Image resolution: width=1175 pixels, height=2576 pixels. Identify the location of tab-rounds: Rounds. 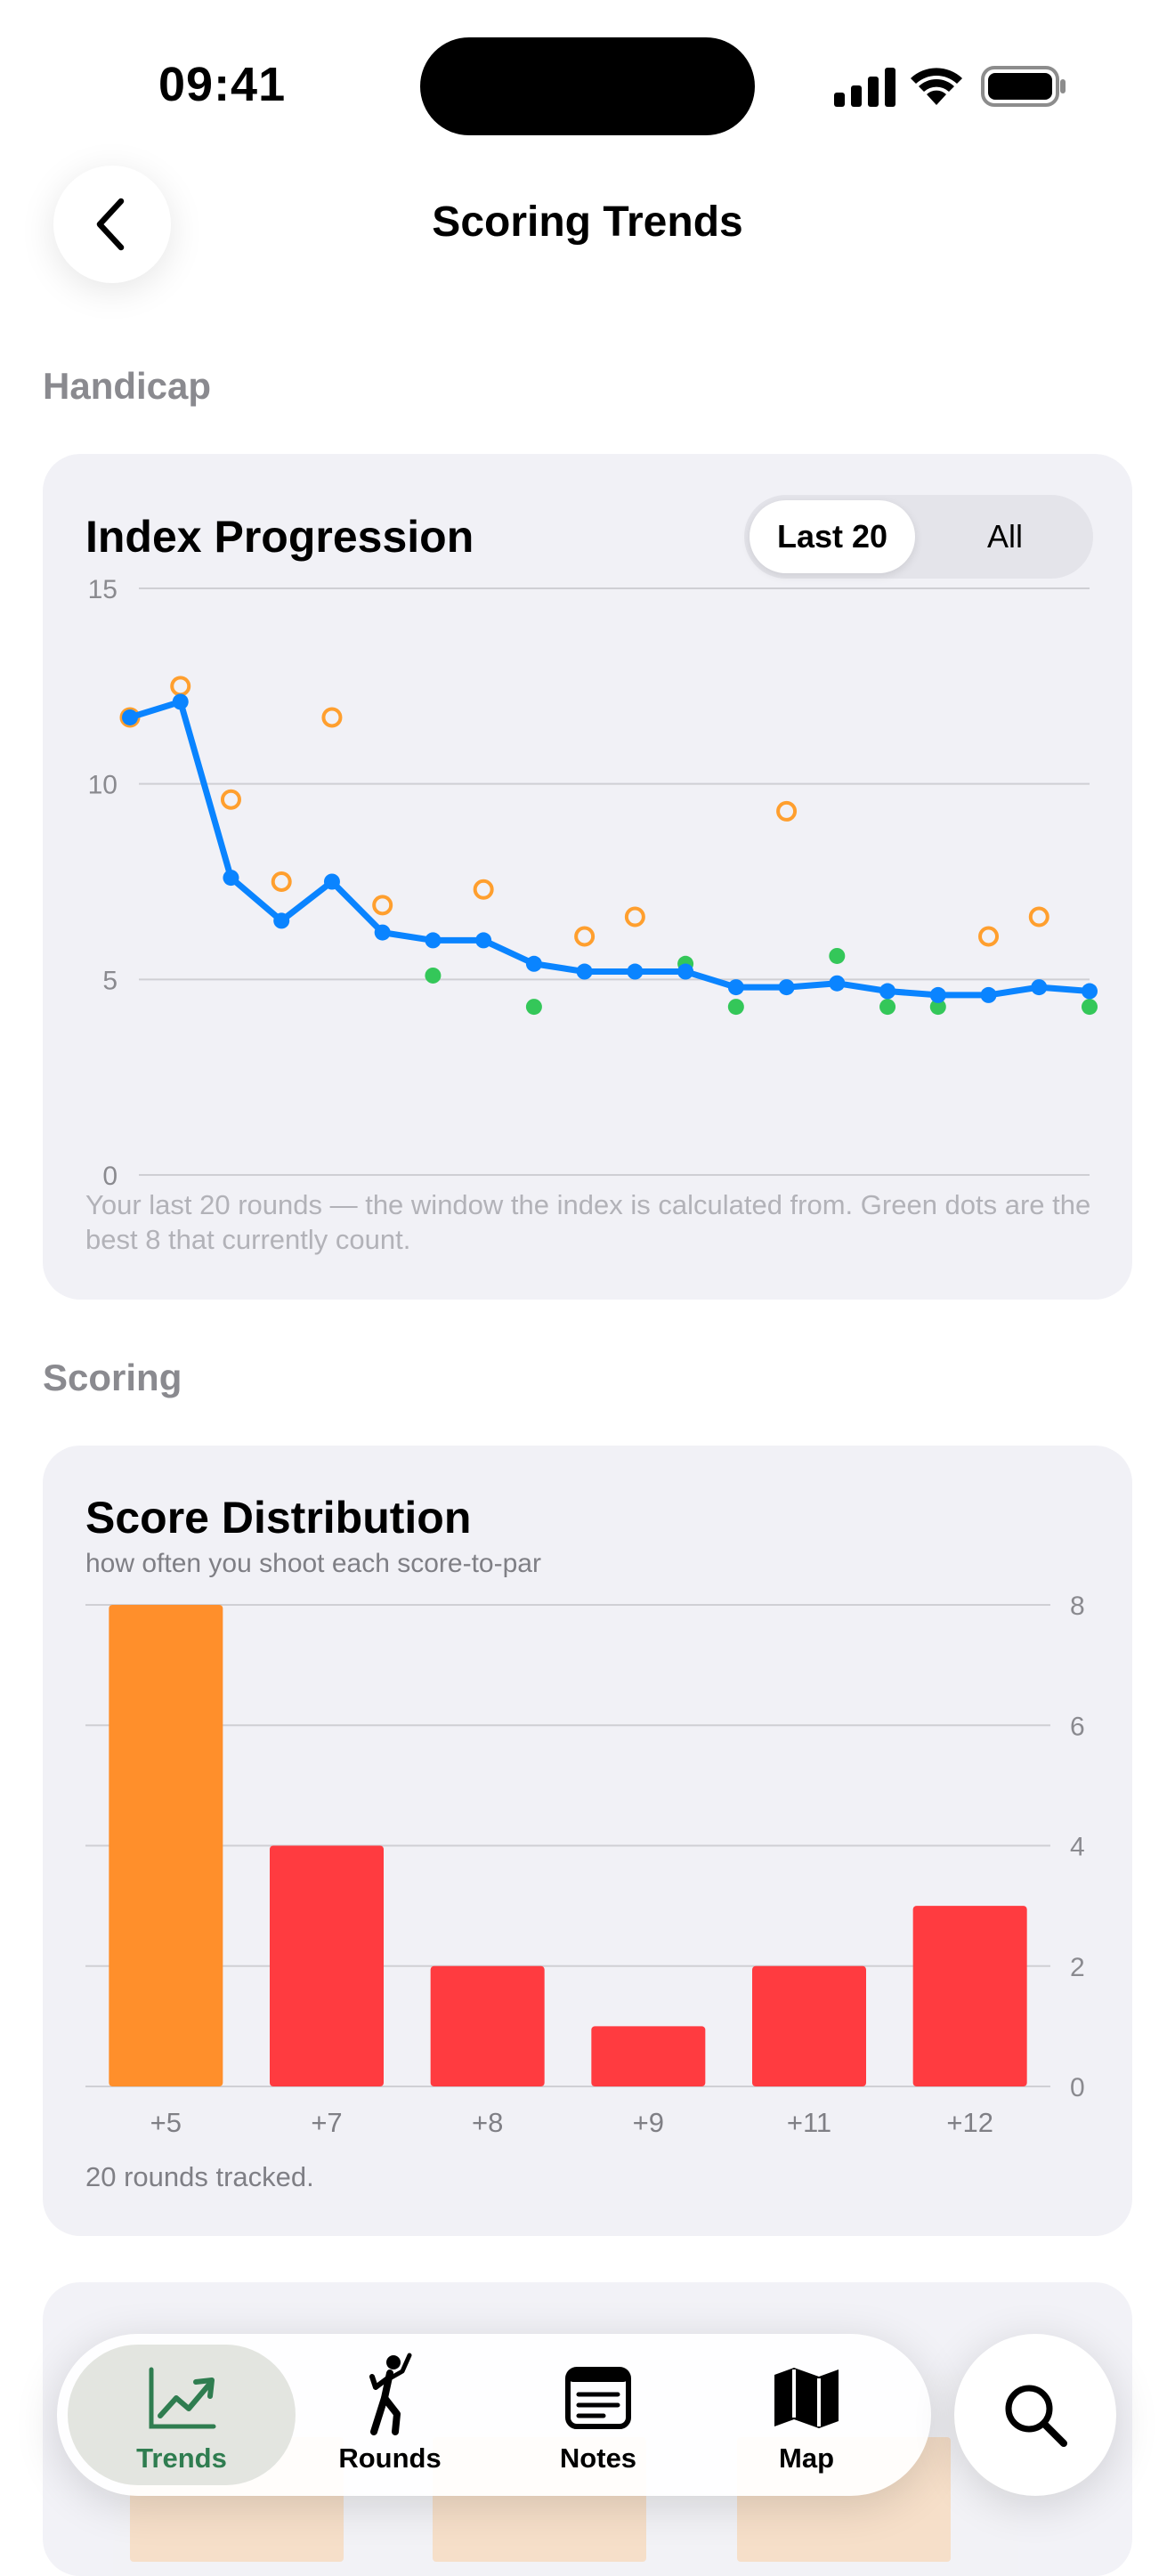
(390, 2415).